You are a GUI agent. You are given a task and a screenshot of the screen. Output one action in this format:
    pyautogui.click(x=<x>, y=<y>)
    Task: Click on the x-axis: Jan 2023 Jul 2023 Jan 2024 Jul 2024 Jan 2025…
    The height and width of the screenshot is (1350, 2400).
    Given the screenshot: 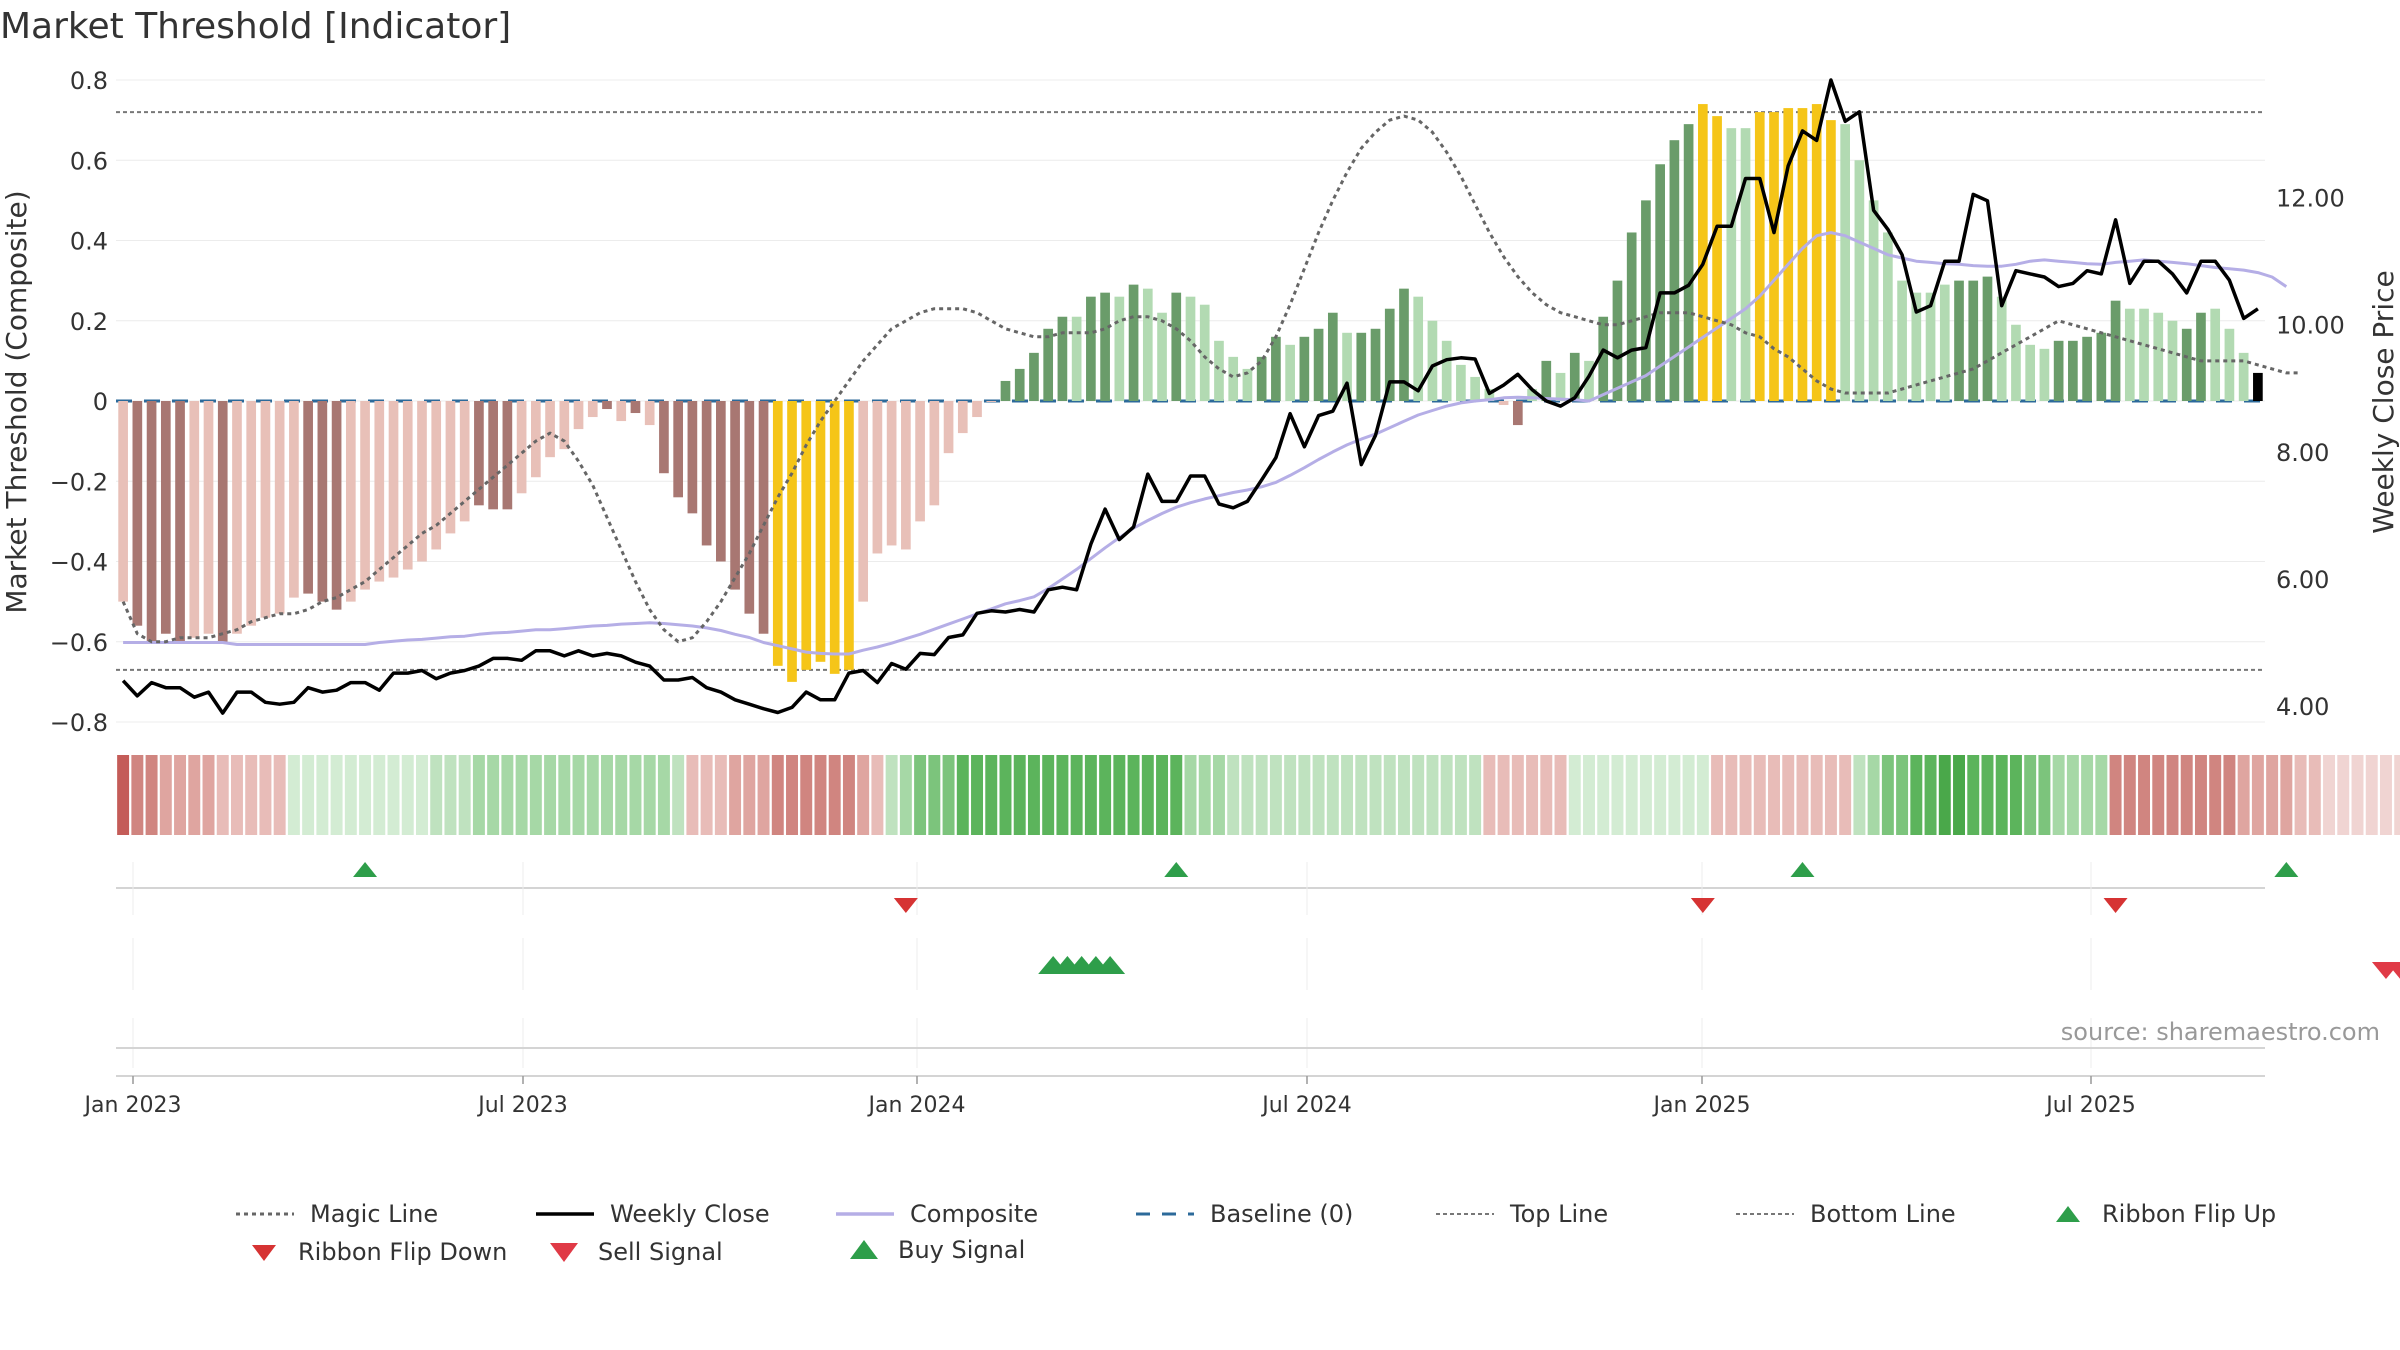 What is the action you would take?
    pyautogui.click(x=1174, y=1096)
    